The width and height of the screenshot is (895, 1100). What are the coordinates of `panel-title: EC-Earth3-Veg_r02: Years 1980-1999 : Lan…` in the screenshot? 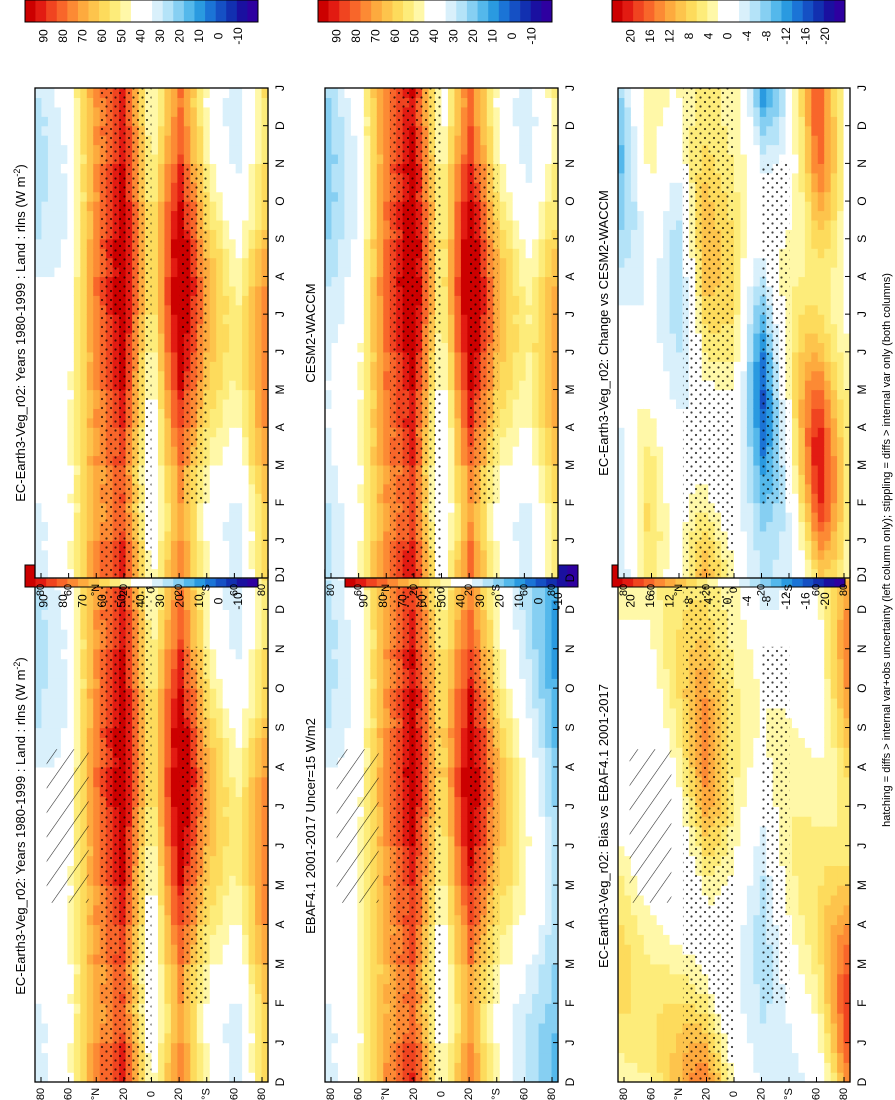 It's located at (20, 826).